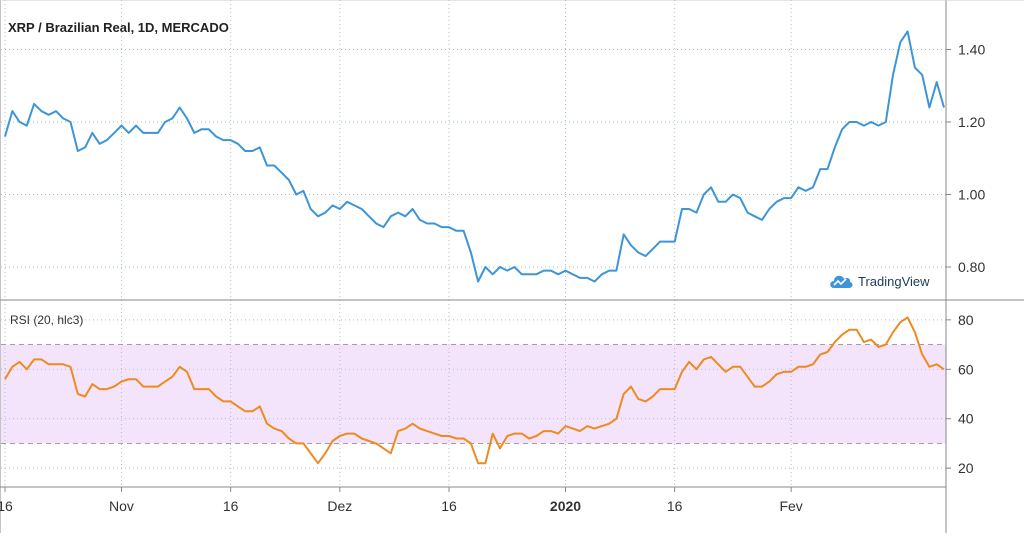 The height and width of the screenshot is (538, 1024). I want to click on price-tick-label: 1.40, so click(971, 50).